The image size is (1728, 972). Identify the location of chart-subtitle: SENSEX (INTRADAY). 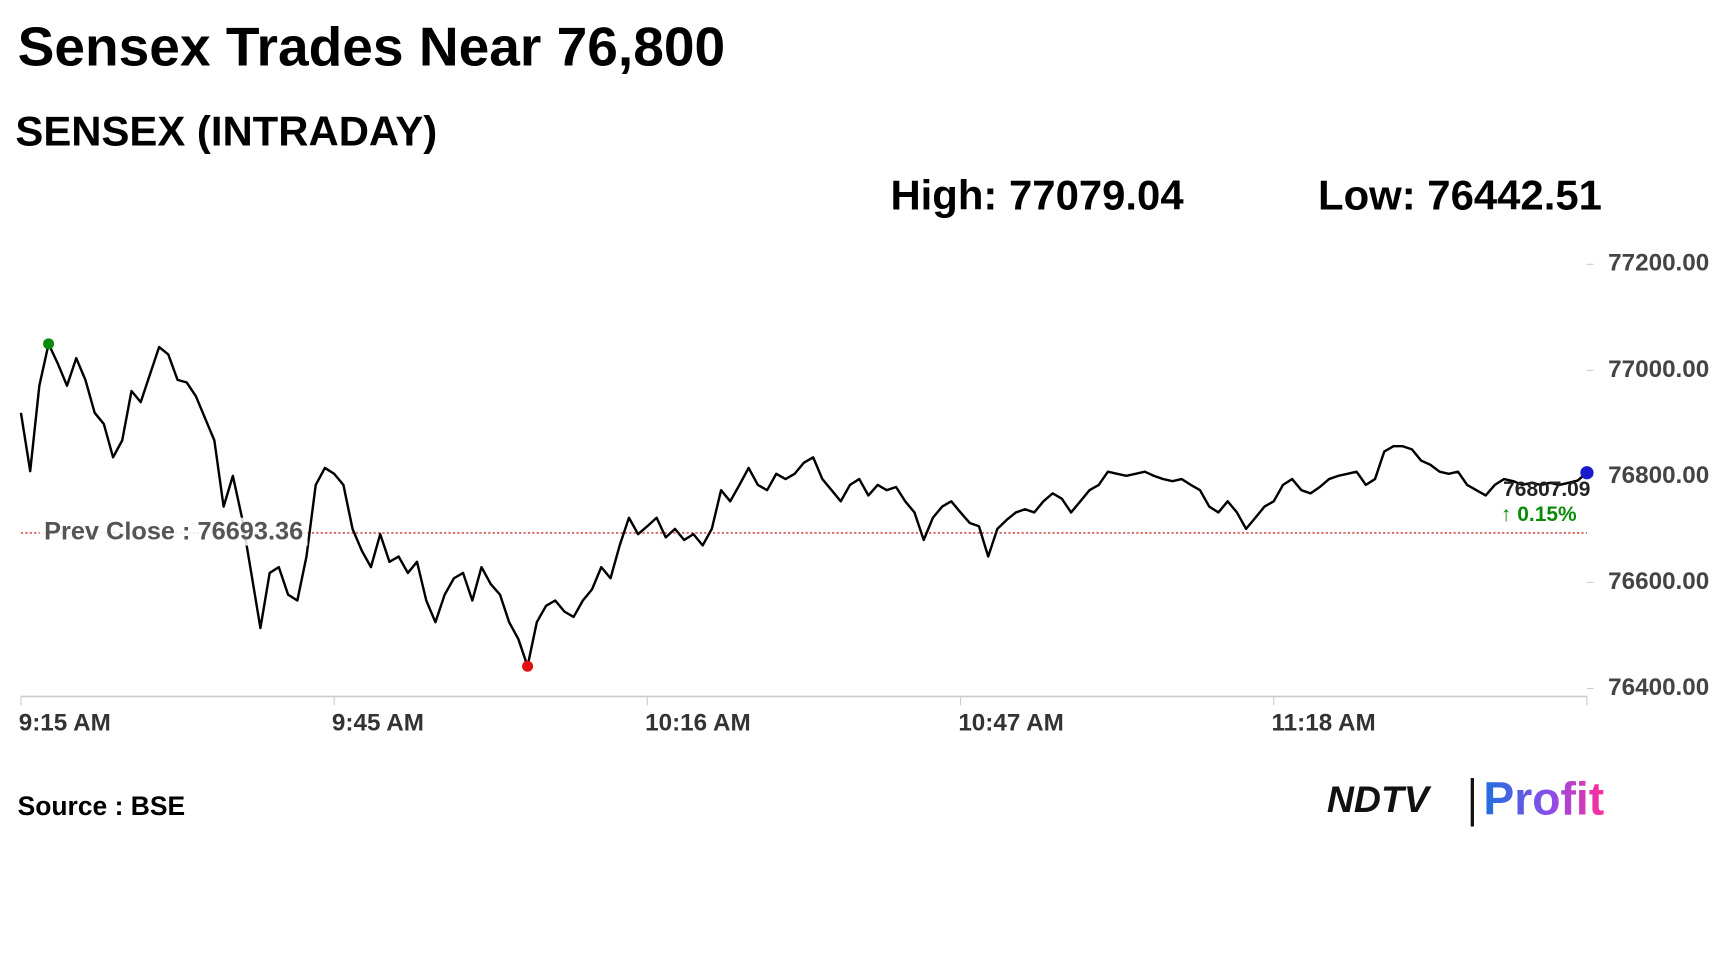
(226, 131).